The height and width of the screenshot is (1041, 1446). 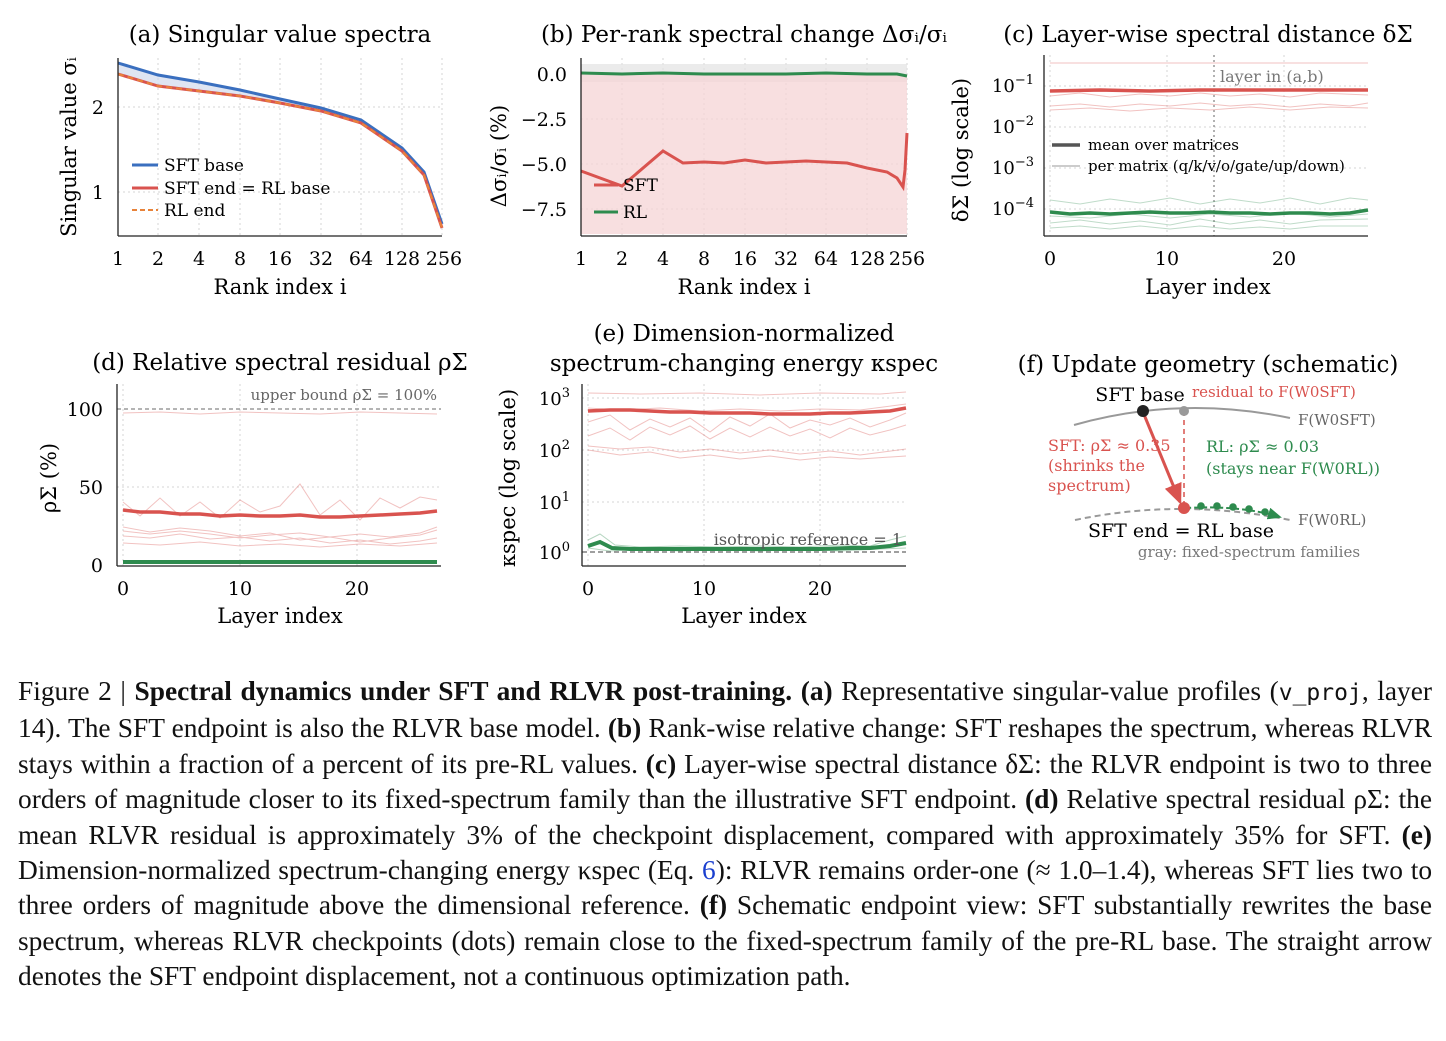 I want to click on panel-b-legend: SFT RL, so click(x=626, y=199).